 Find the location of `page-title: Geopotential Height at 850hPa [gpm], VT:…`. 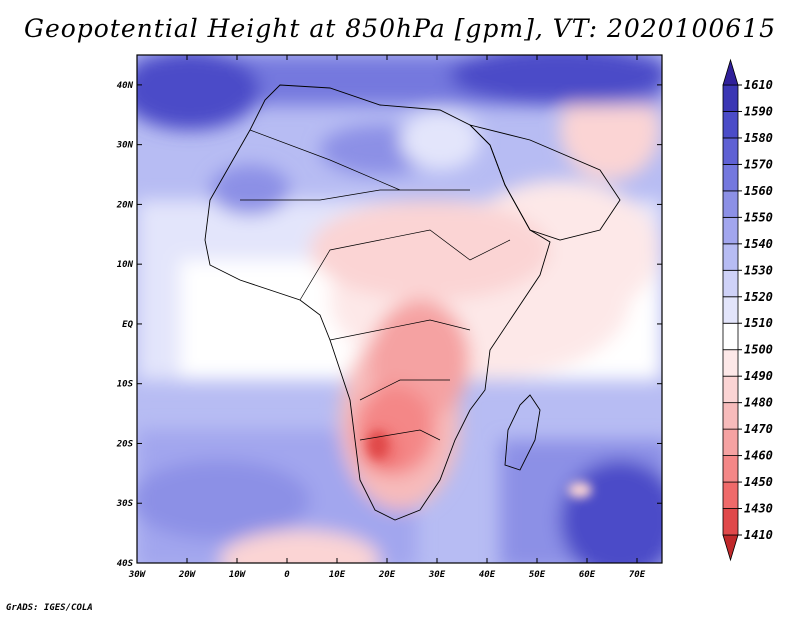

page-title: Geopotential Height at 850hPa [gpm], VT:… is located at coordinates (400, 28).